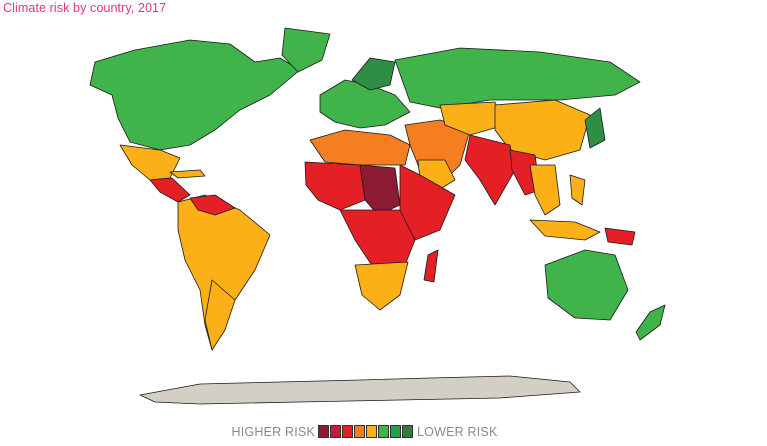 The image size is (767, 446). What do you see at coordinates (586, 285) in the screenshot?
I see `region-australia` at bounding box center [586, 285].